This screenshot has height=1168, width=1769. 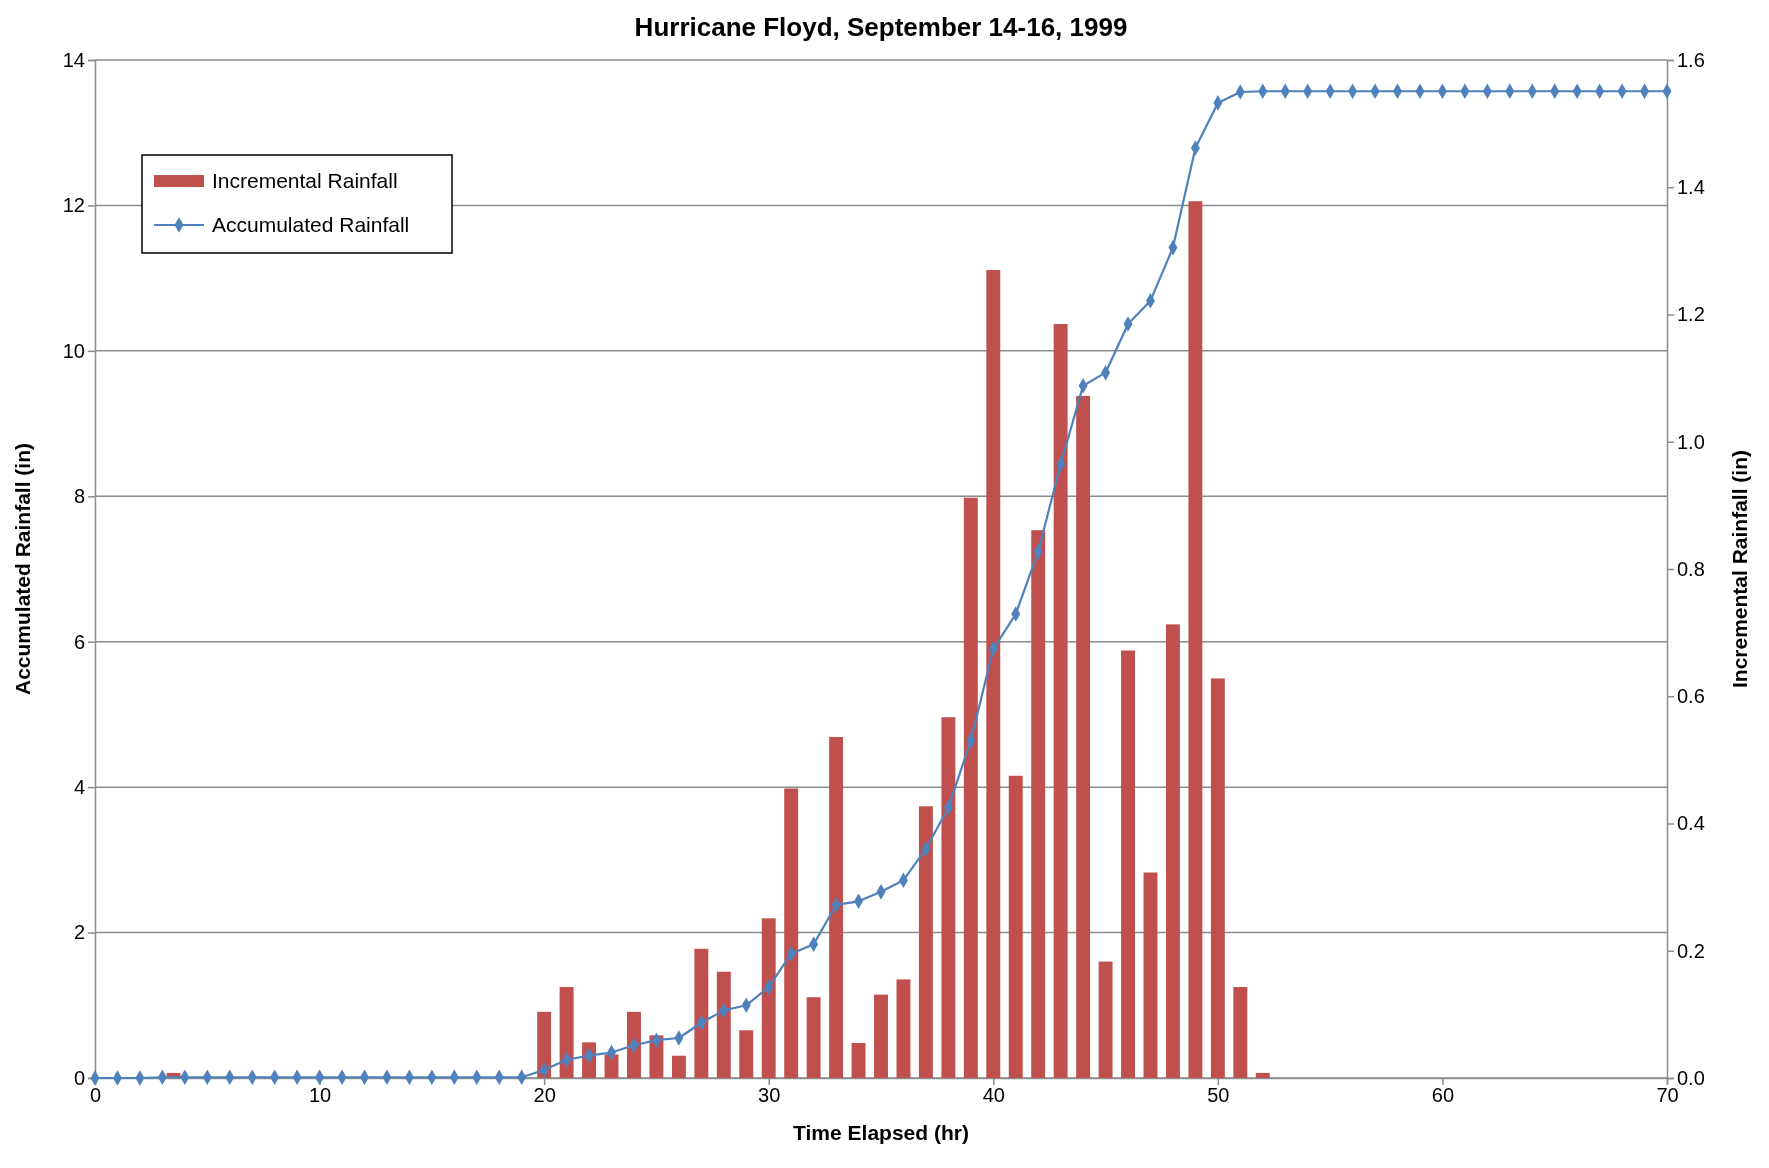 What do you see at coordinates (1691, 696) in the screenshot?
I see `y2-tick-label: 0.6` at bounding box center [1691, 696].